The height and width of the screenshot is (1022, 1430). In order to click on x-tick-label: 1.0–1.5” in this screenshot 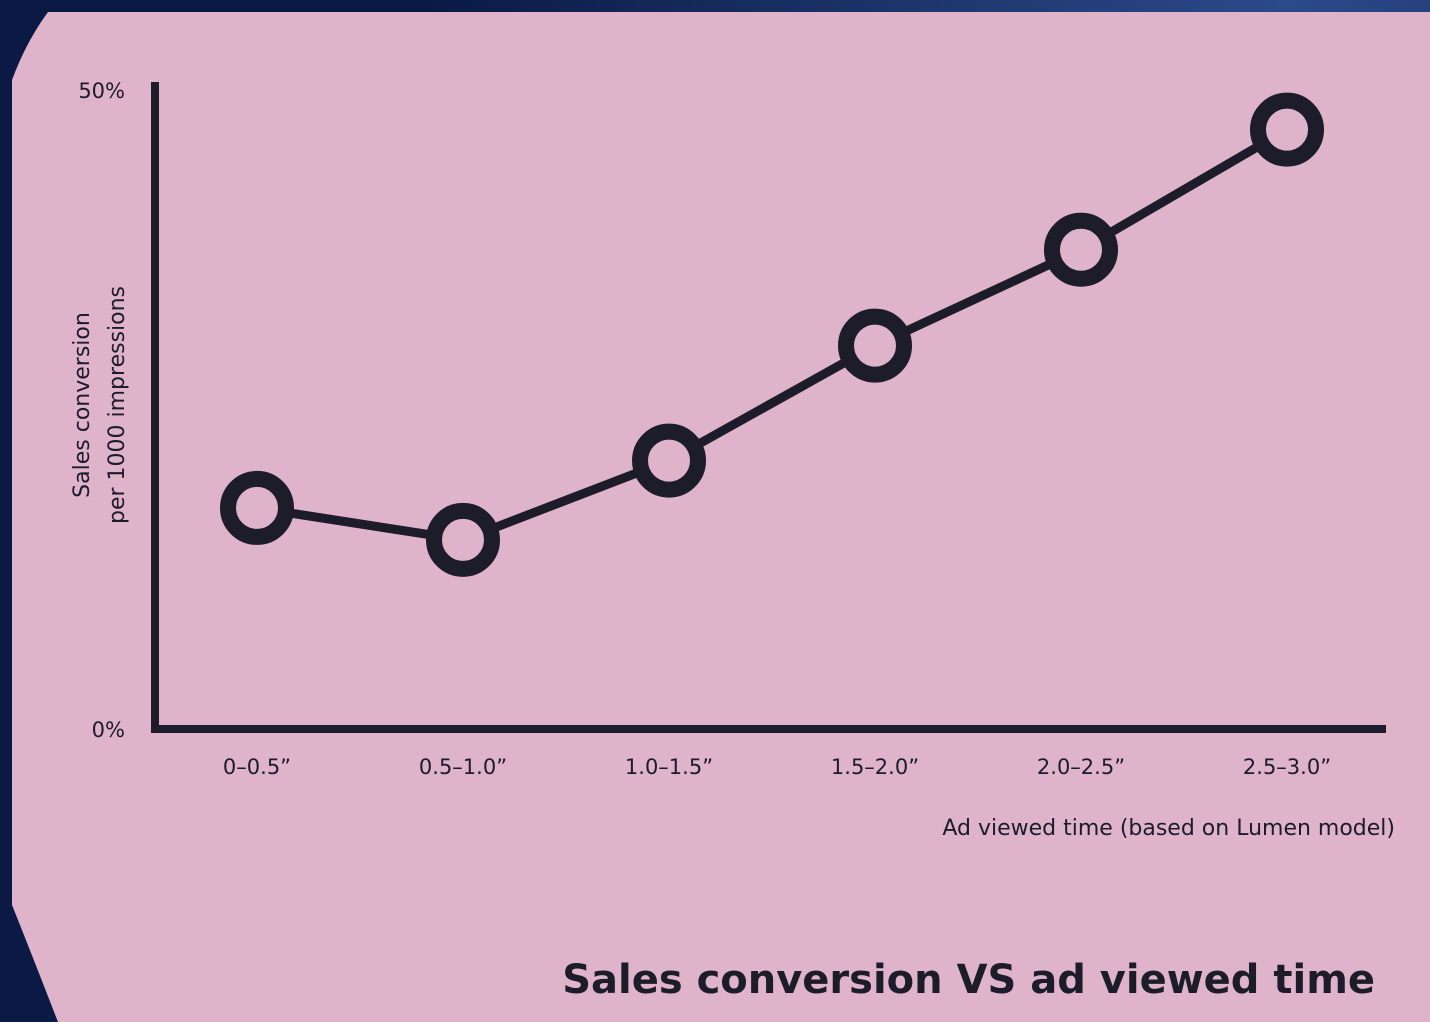, I will do `click(669, 767)`.